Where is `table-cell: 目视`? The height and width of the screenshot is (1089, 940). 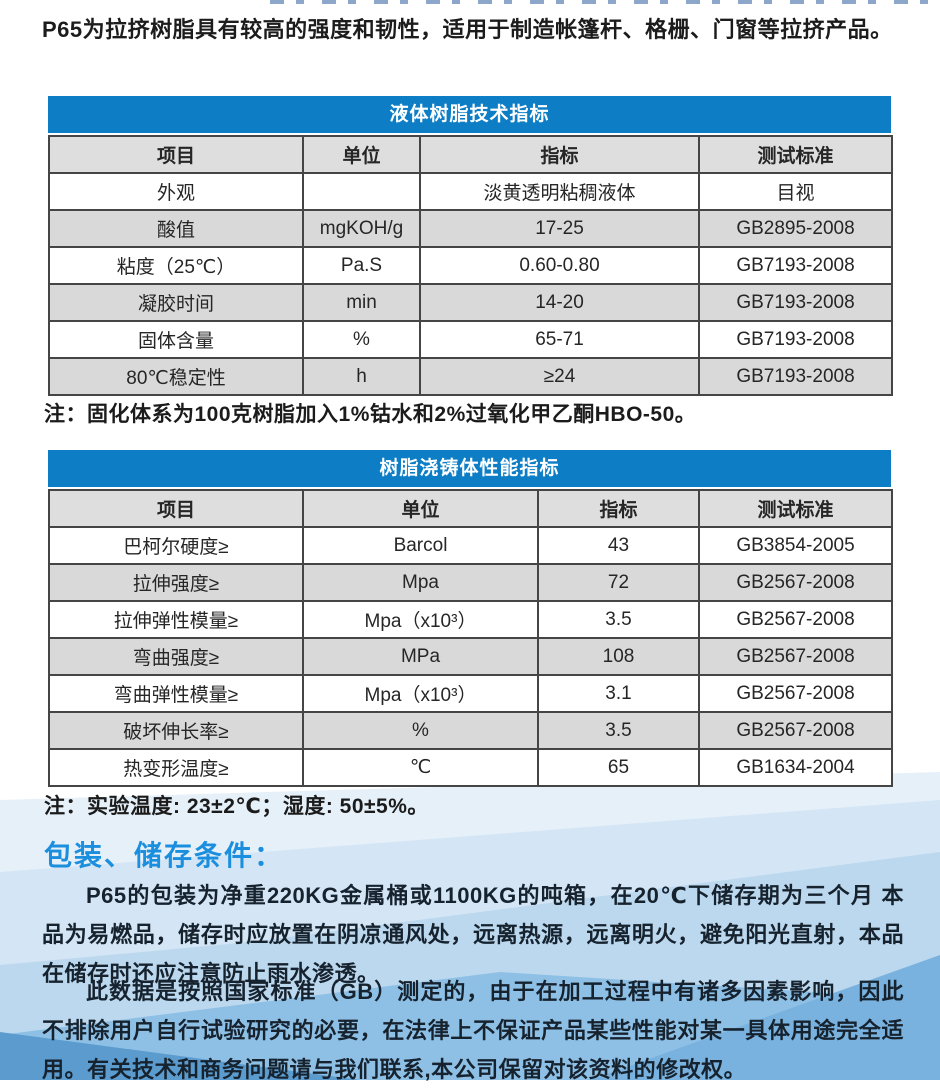 table-cell: 目视 is located at coordinates (795, 191).